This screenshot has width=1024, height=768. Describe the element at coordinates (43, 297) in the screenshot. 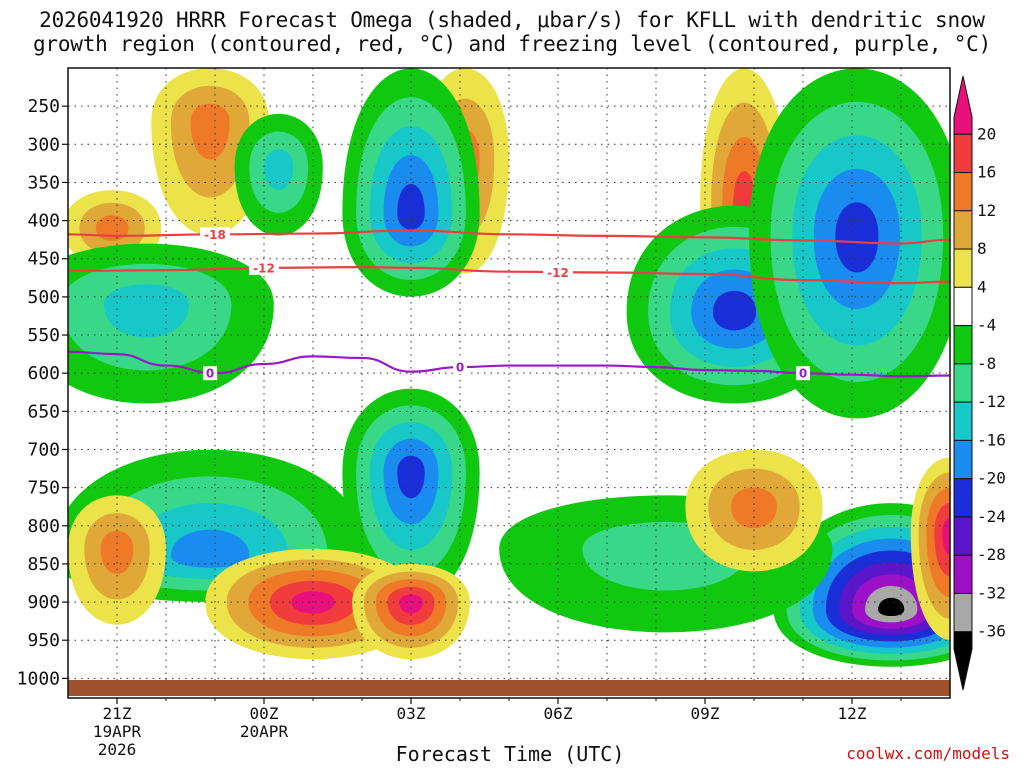

I see `y-tick-label: 500` at that location.